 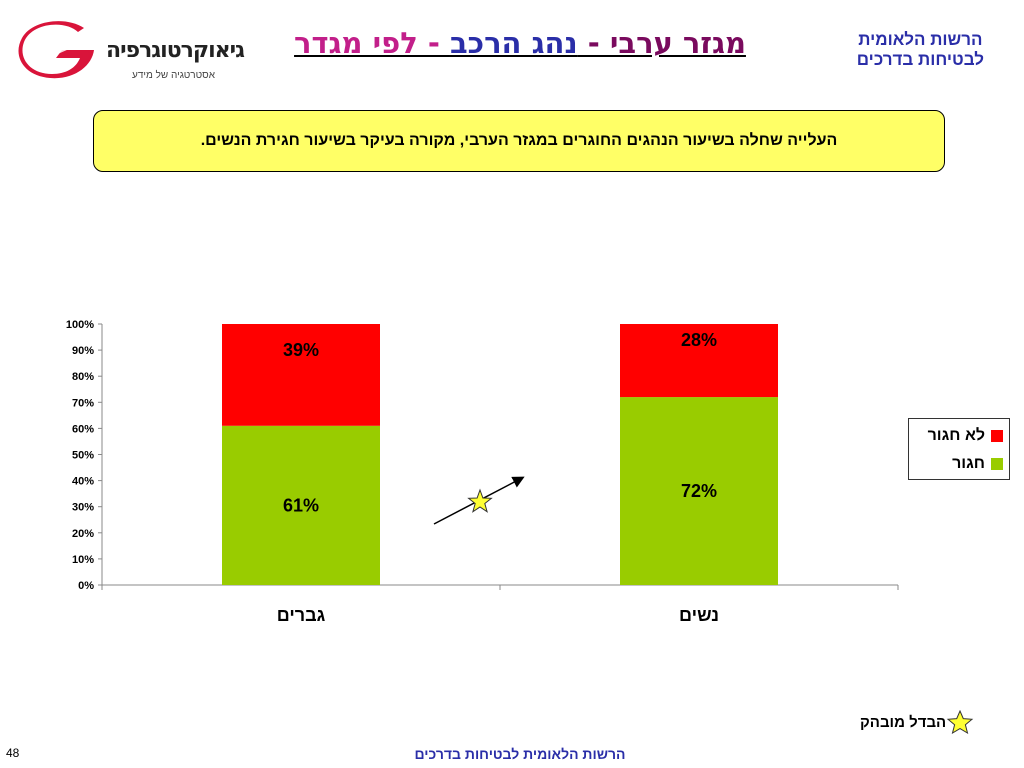 What do you see at coordinates (301, 615) in the screenshot?
I see `x-category-label: גברים` at bounding box center [301, 615].